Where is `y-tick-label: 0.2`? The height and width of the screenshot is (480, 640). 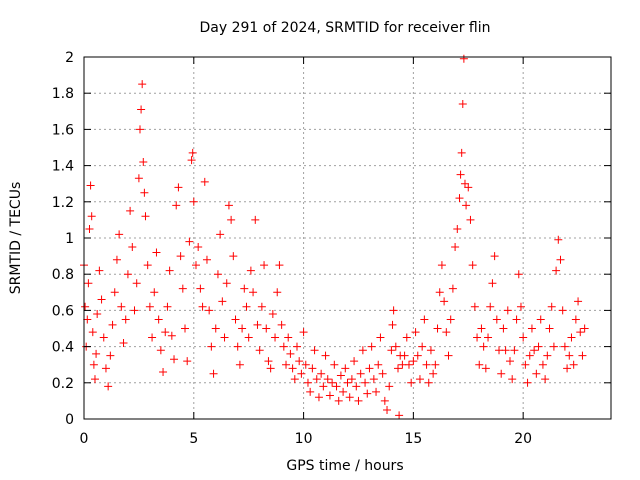 y-tick-label: 0.2 is located at coordinates (63, 384).